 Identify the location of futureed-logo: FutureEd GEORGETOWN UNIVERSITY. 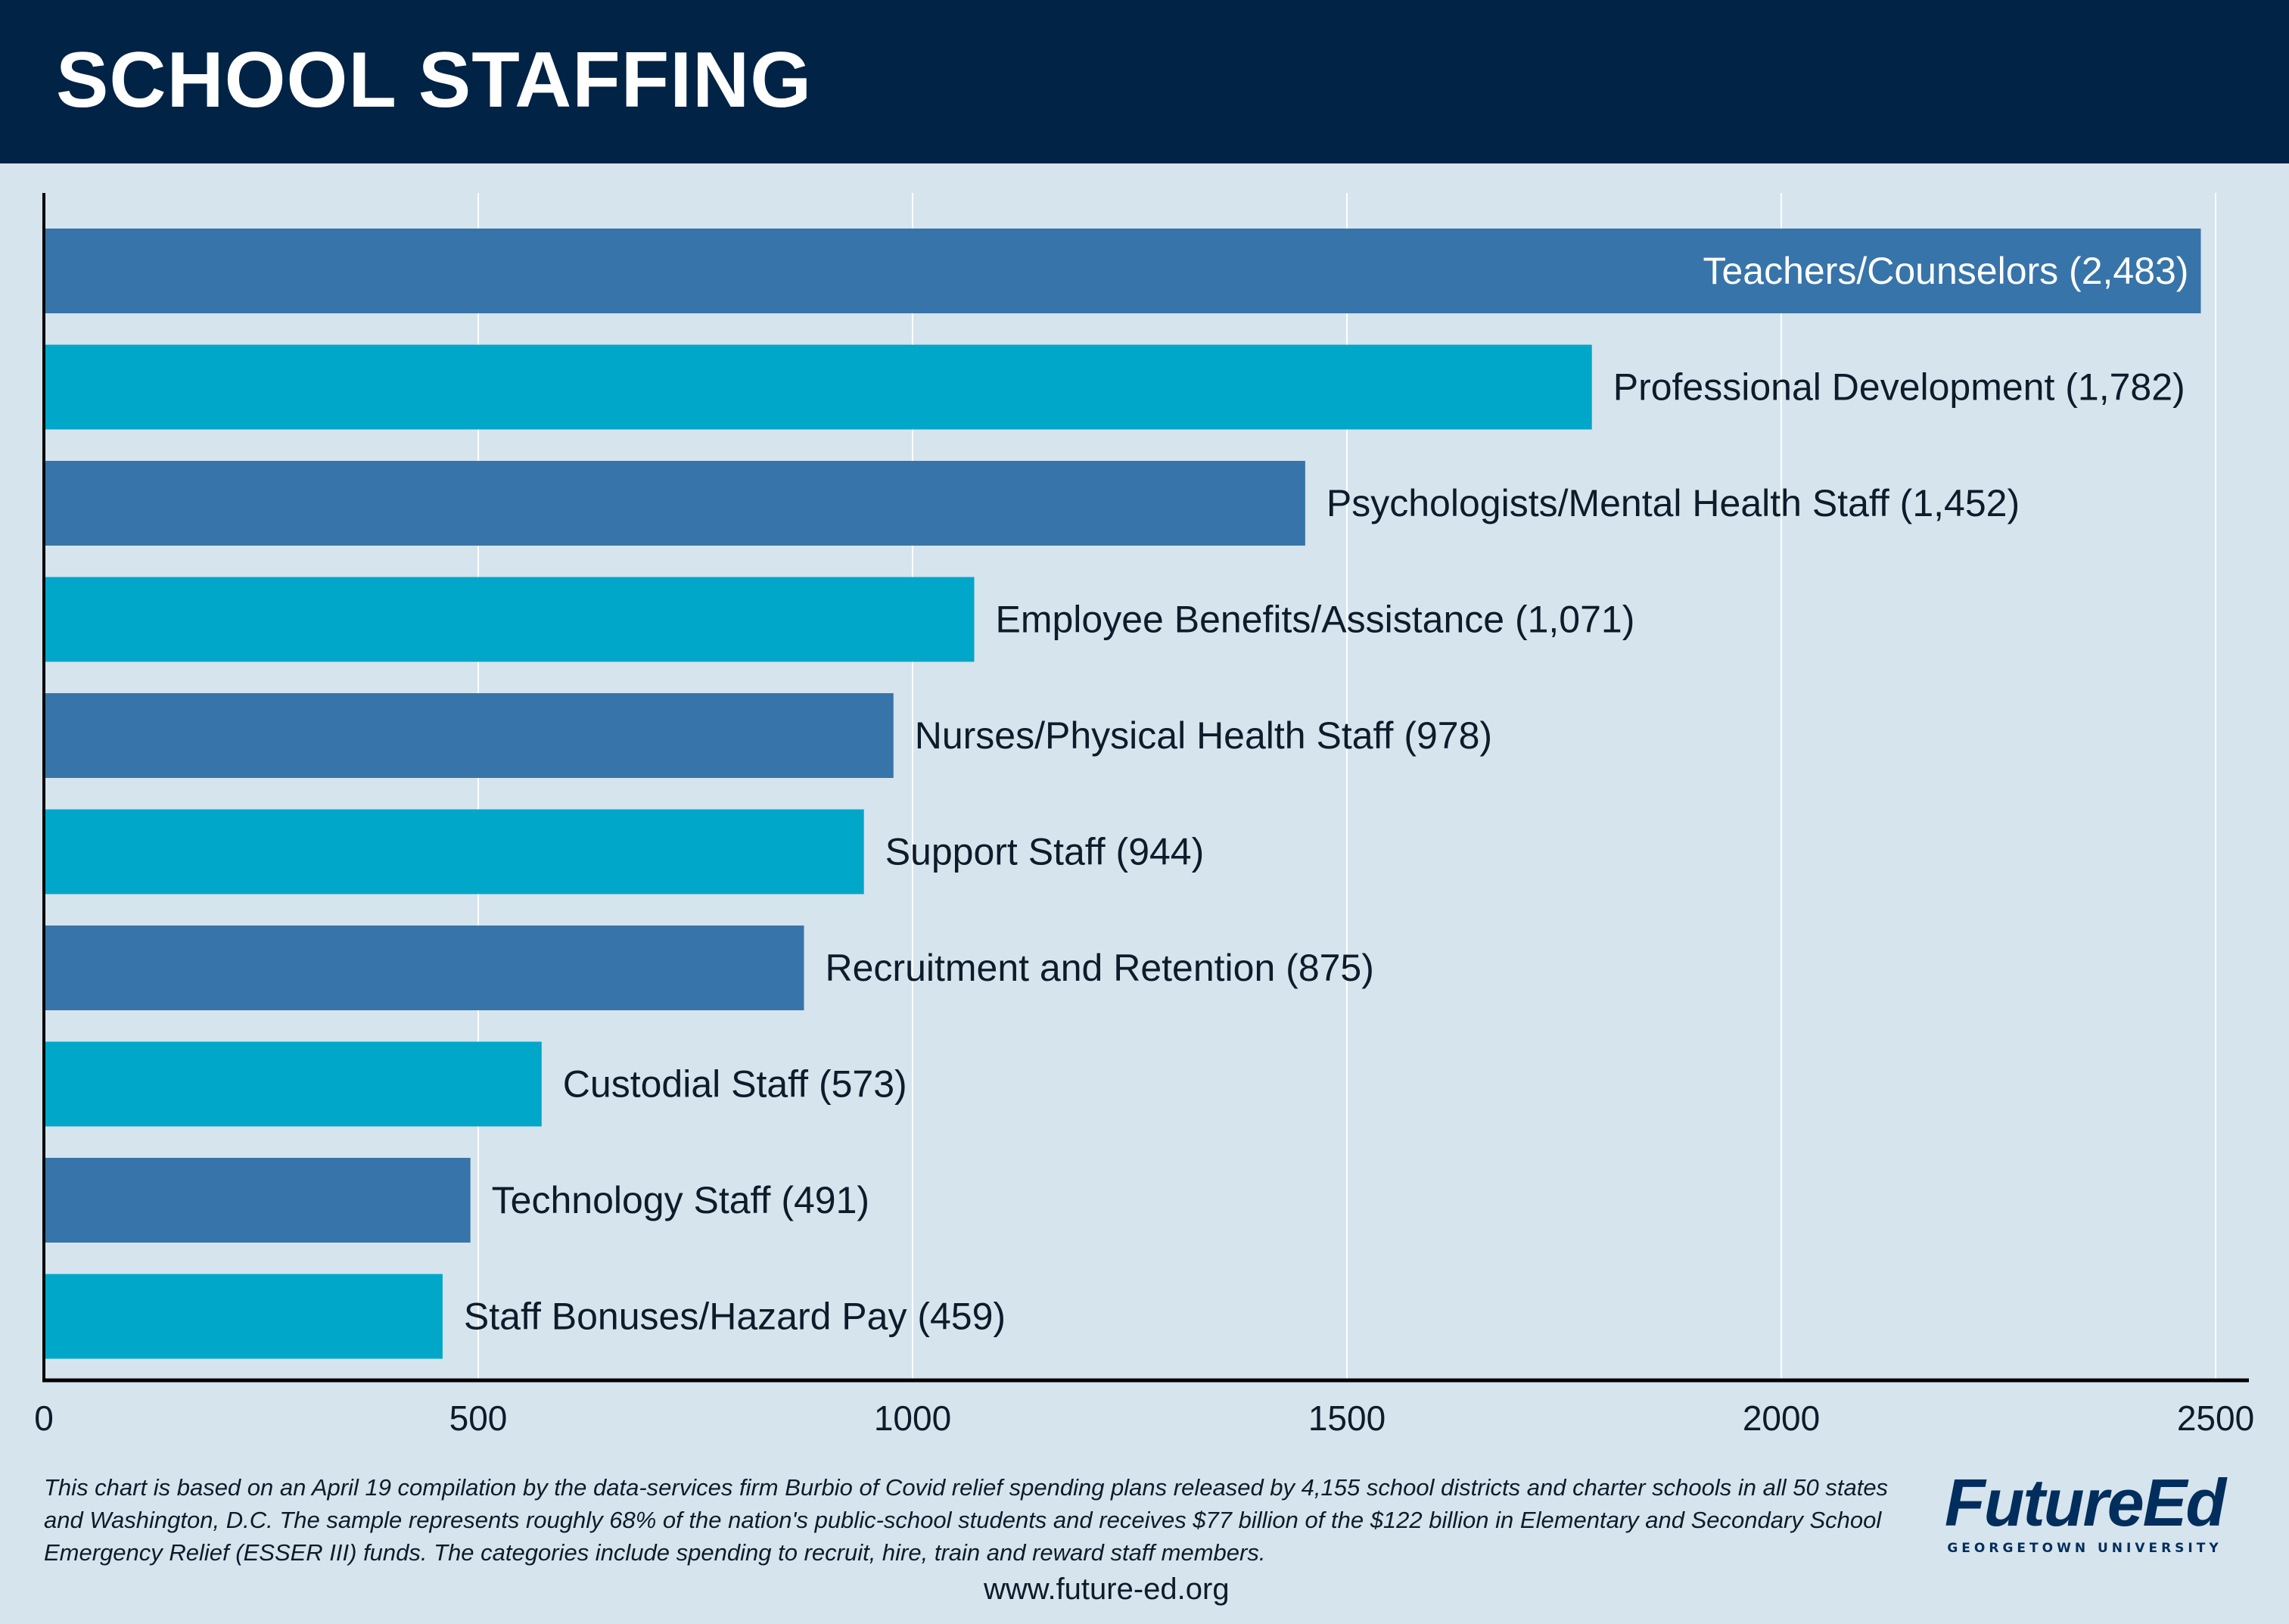
(2084, 1519).